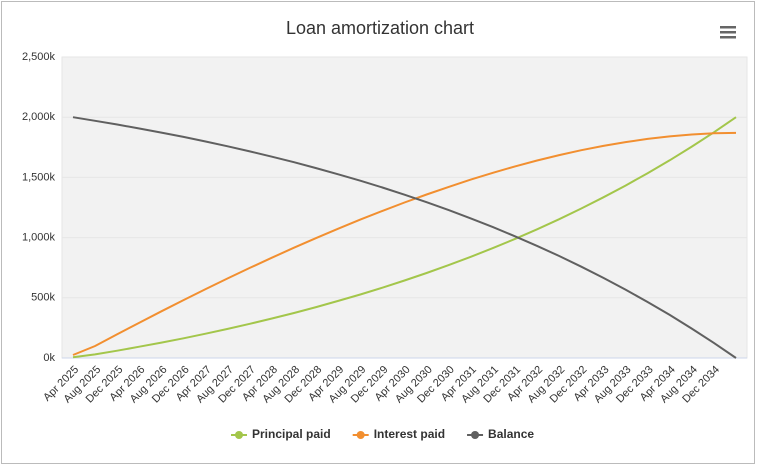  What do you see at coordinates (291, 434) in the screenshot?
I see `legend-label: Principal paid` at bounding box center [291, 434].